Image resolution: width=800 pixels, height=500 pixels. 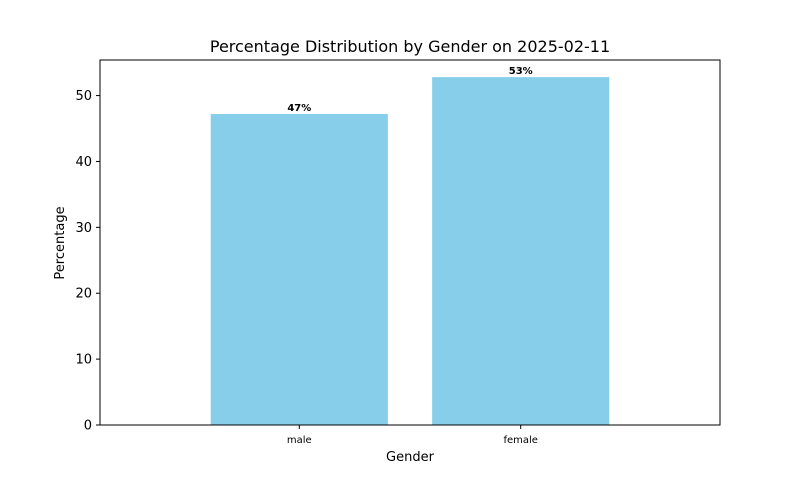 I want to click on y-tick-label-50: 50, so click(x=83, y=96).